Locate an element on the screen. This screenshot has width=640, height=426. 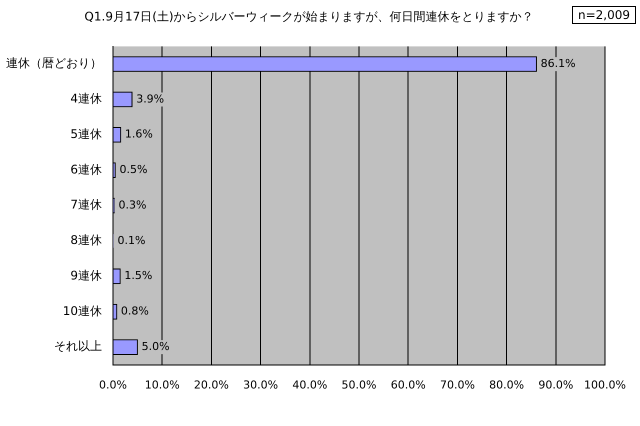
y-tick-label: 8連休 is located at coordinates (86, 240).